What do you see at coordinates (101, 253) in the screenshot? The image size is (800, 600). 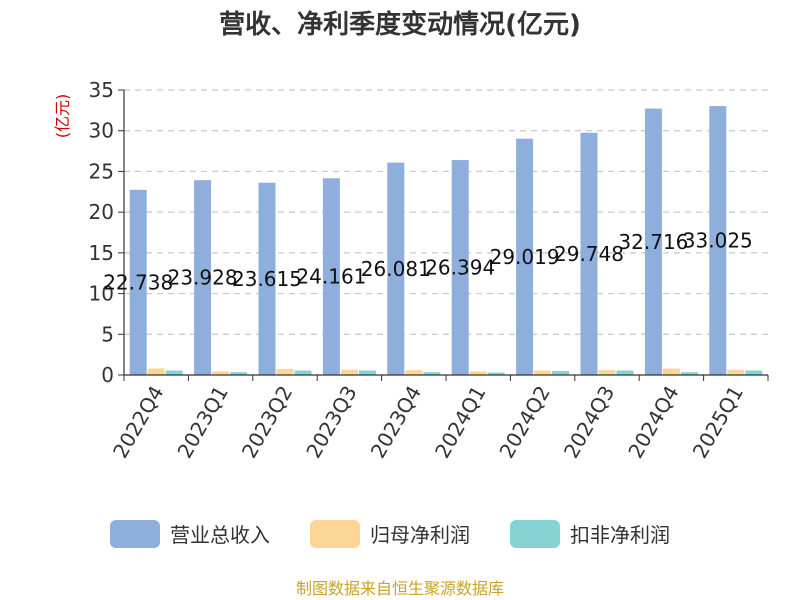 I see `y-tick-label: 15` at bounding box center [101, 253].